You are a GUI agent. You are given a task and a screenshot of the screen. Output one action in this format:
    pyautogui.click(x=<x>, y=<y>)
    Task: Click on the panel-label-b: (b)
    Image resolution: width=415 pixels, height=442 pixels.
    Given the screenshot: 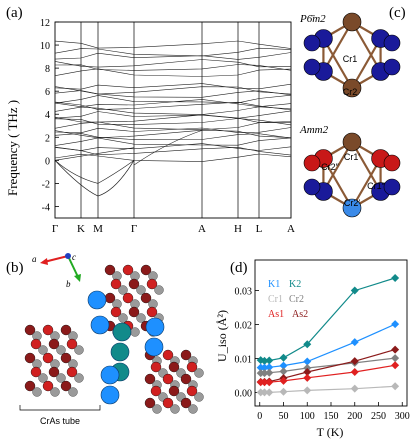 What is the action you would take?
    pyautogui.click(x=15, y=268)
    